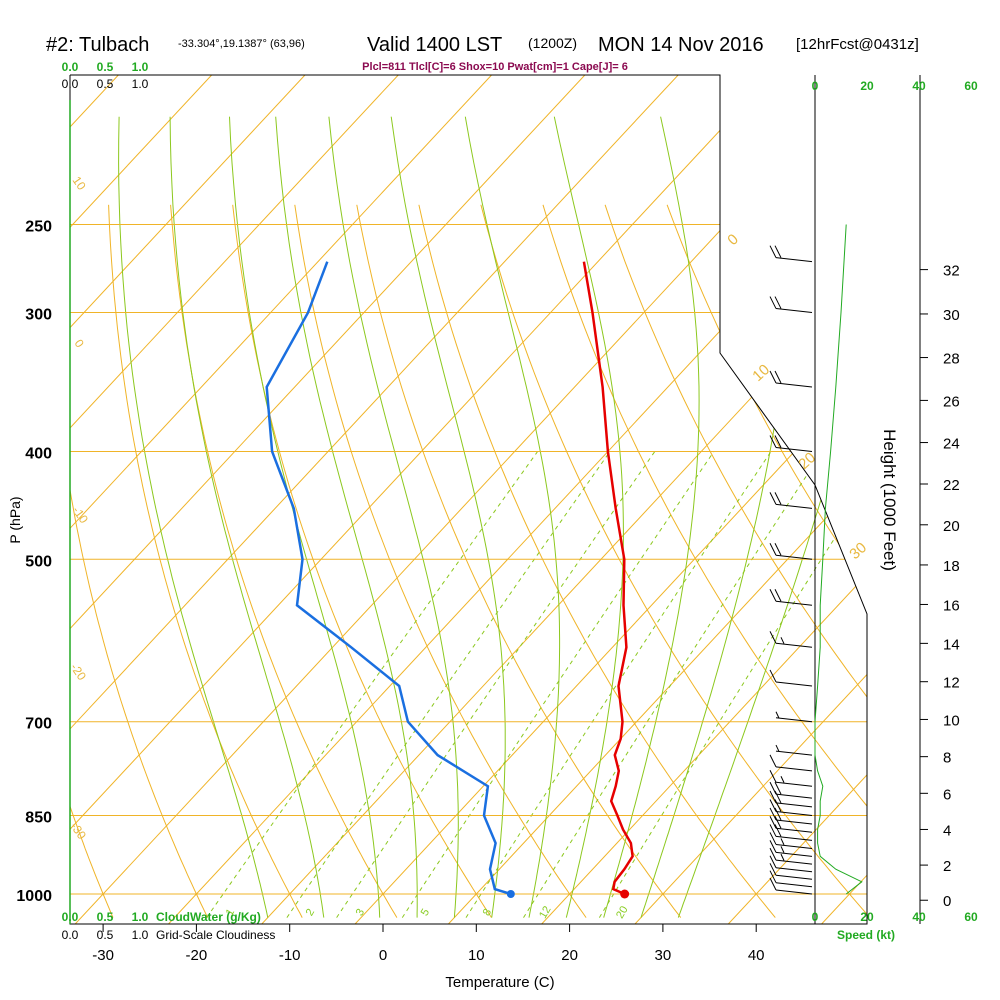 This screenshot has width=1000, height=1000. What do you see at coordinates (867, 917) in the screenshot?
I see `speed-bottom-tick: 20` at bounding box center [867, 917].